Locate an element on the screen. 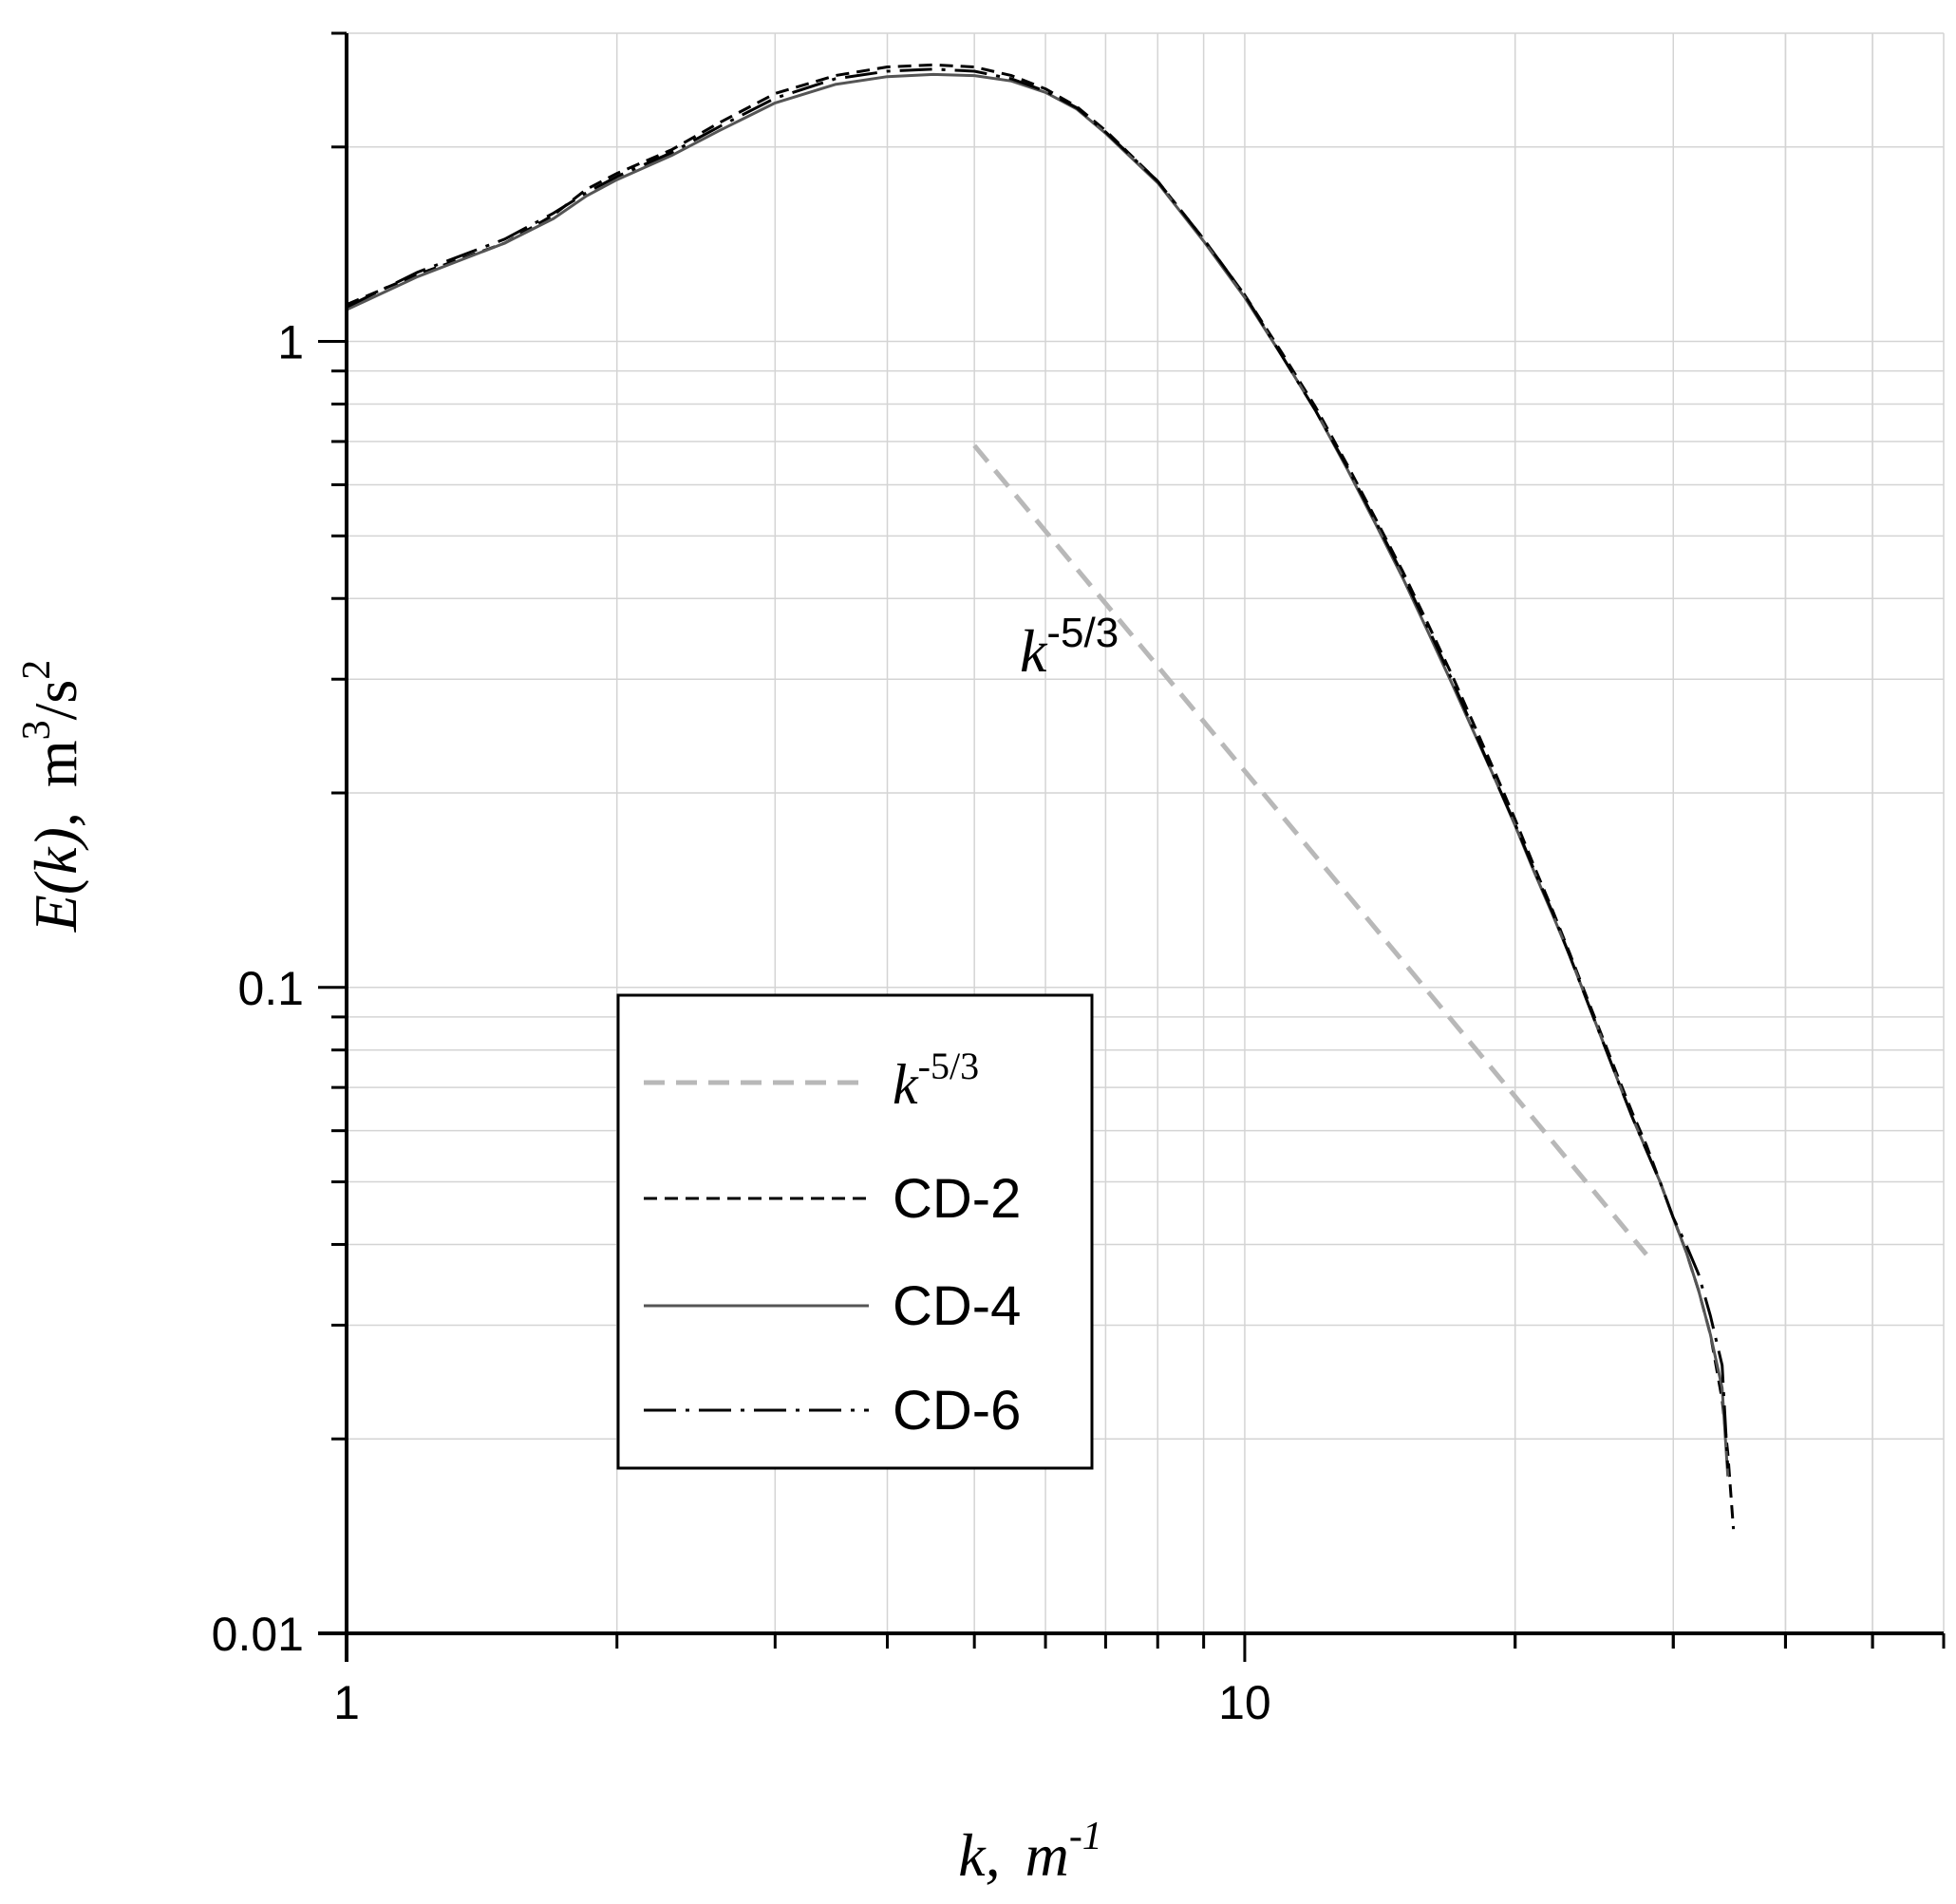 The image size is (1956, 1904). legend-label: CD-4 is located at coordinates (957, 1306).